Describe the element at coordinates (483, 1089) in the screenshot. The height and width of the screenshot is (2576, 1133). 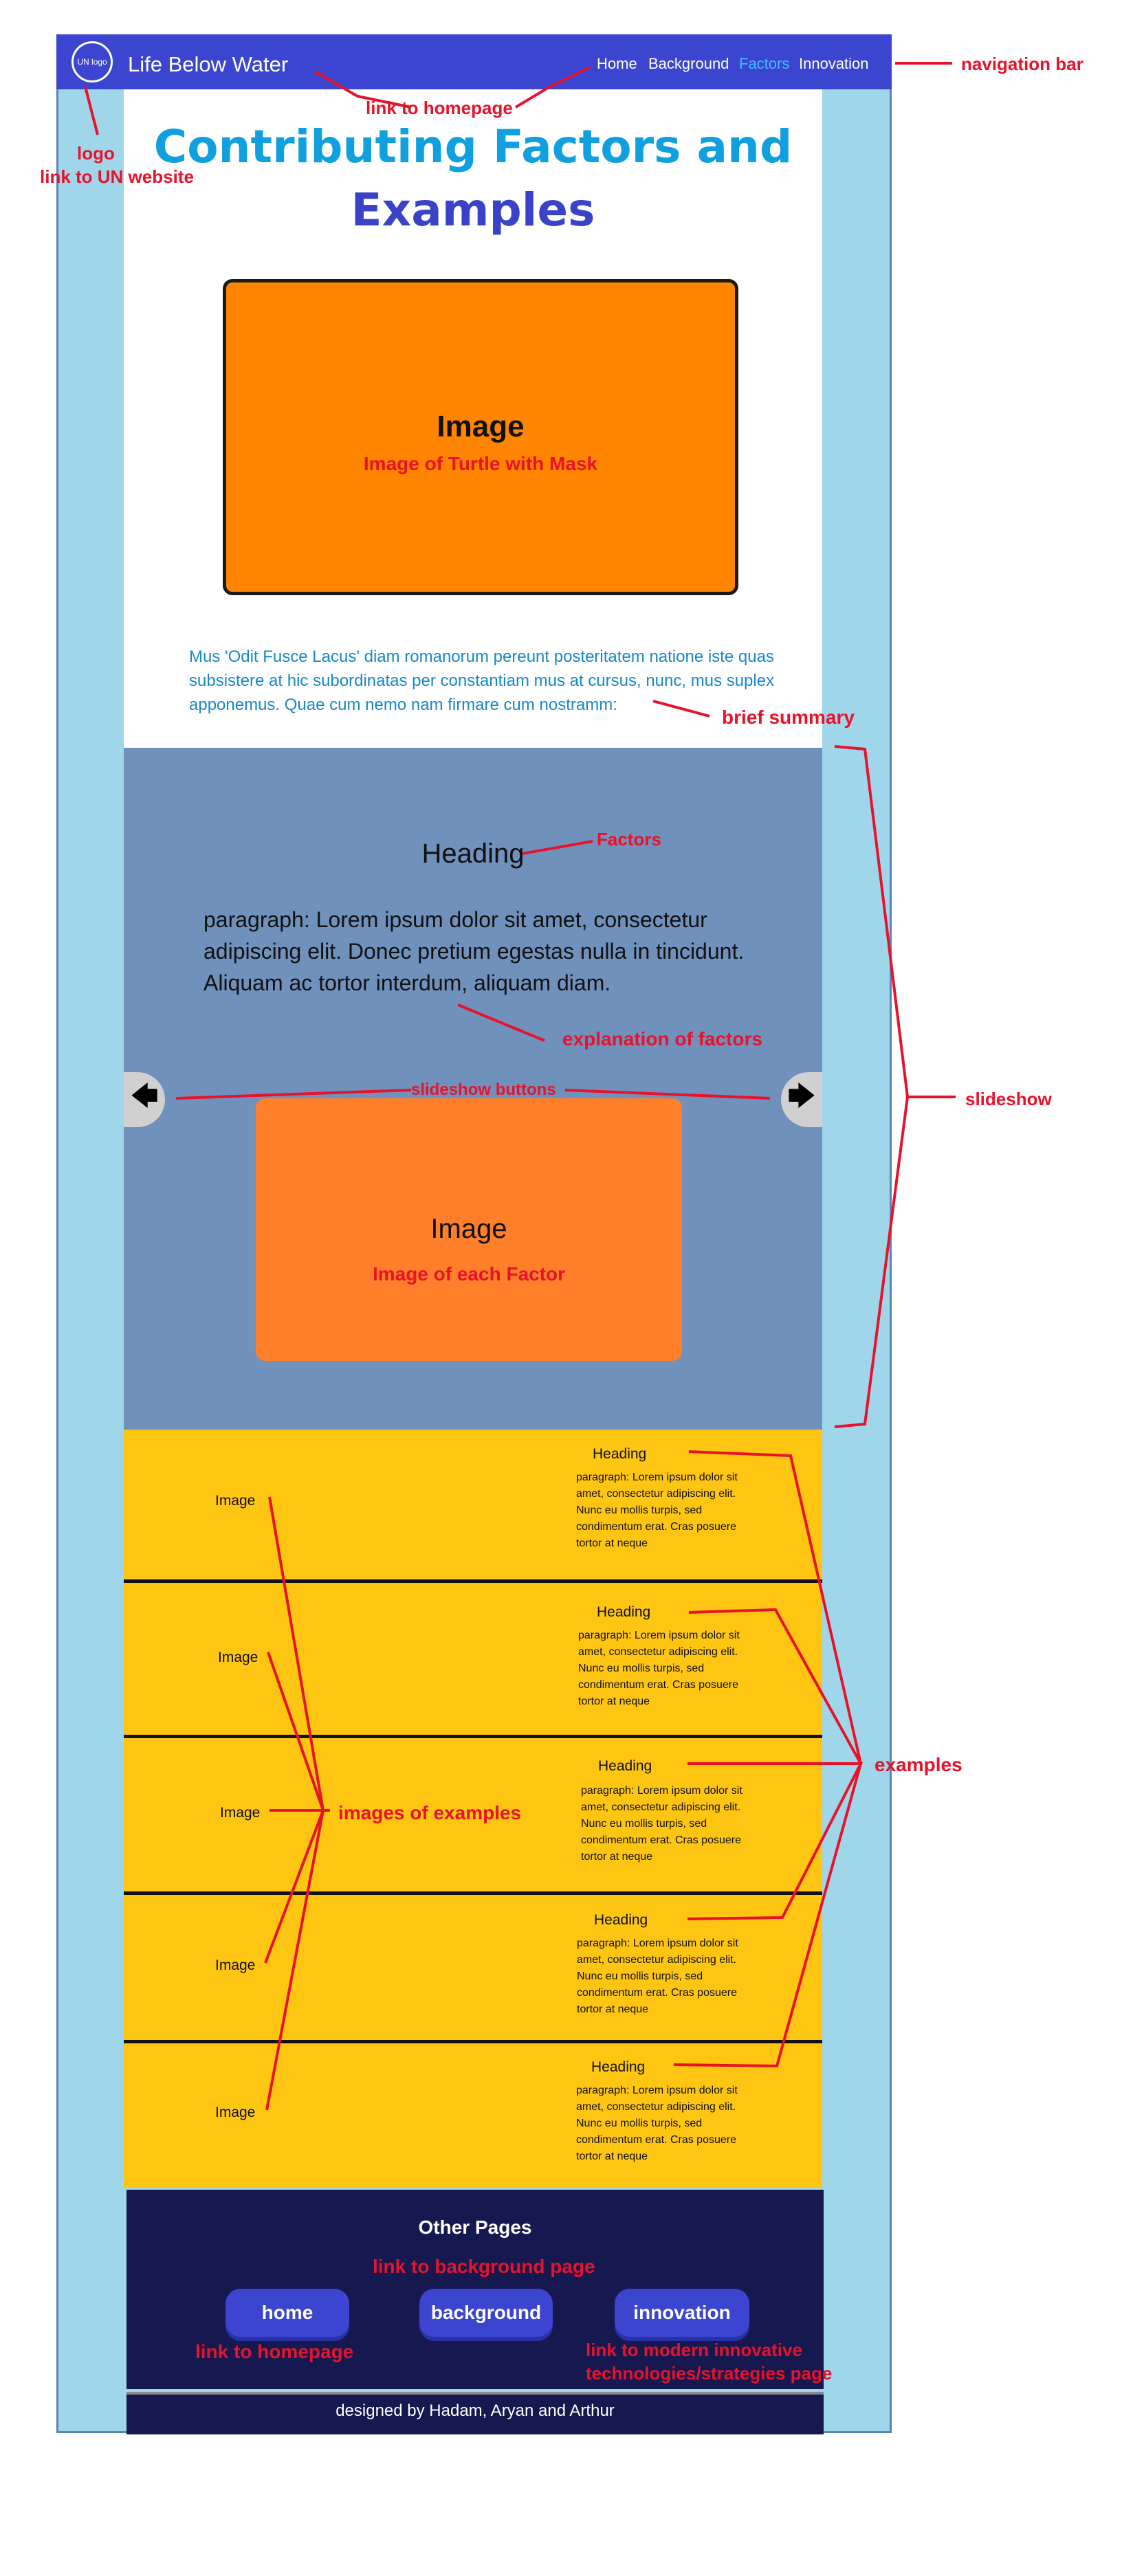
I see `annotation-slideshow-buttons: slideshow buttons` at that location.